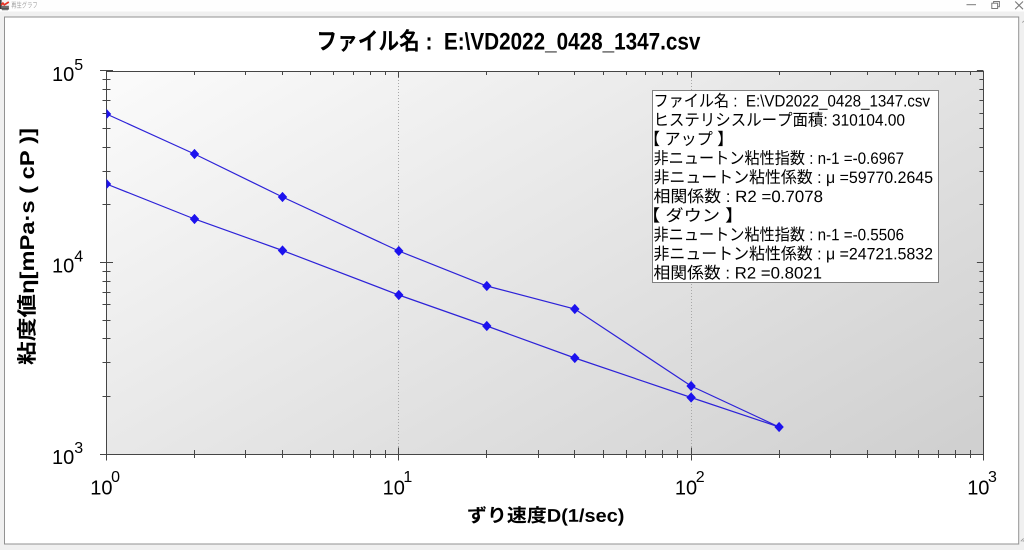 This screenshot has width=1024, height=550. I want to click on svg-text: 4, so click(78, 256).